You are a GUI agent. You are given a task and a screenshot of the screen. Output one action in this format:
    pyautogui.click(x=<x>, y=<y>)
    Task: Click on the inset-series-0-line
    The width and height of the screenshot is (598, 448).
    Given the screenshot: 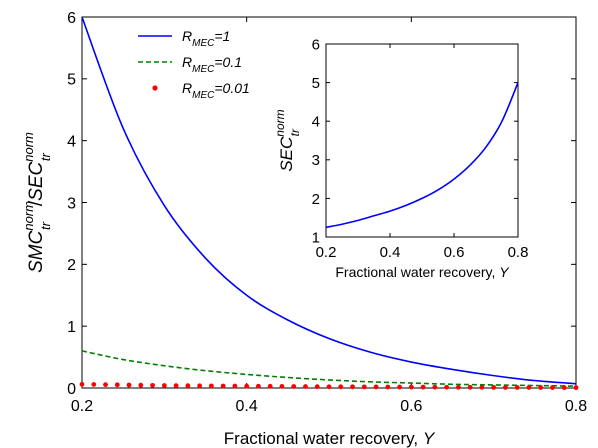 What is the action you would take?
    pyautogui.click(x=422, y=155)
    